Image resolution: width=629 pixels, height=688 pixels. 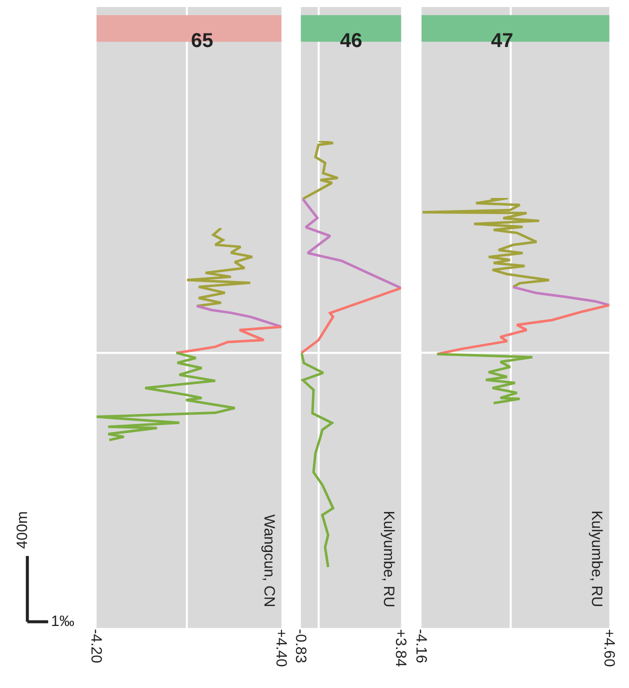 What do you see at coordinates (609, 648) in the screenshot?
I see `x-tick-label: +4.60` at bounding box center [609, 648].